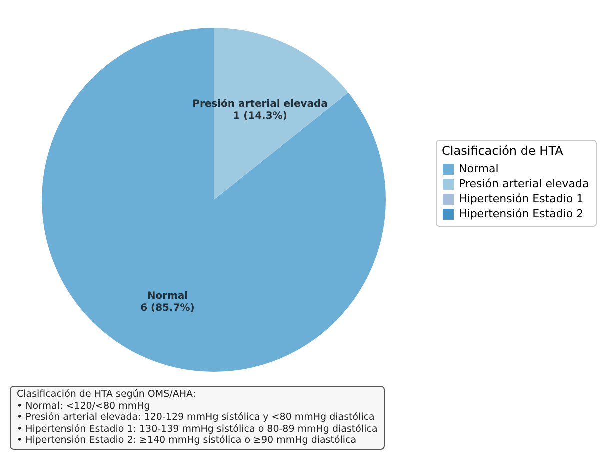  I want to click on slice-label: Normal, so click(167, 296).